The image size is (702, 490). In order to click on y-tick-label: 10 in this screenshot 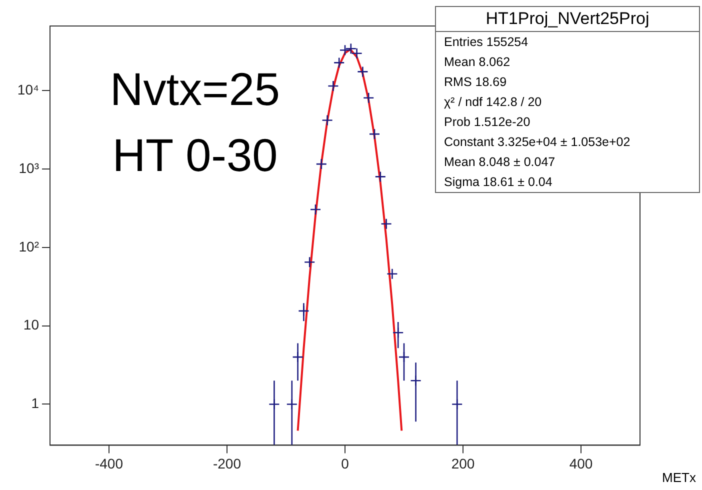, I will do `click(31, 324)`.